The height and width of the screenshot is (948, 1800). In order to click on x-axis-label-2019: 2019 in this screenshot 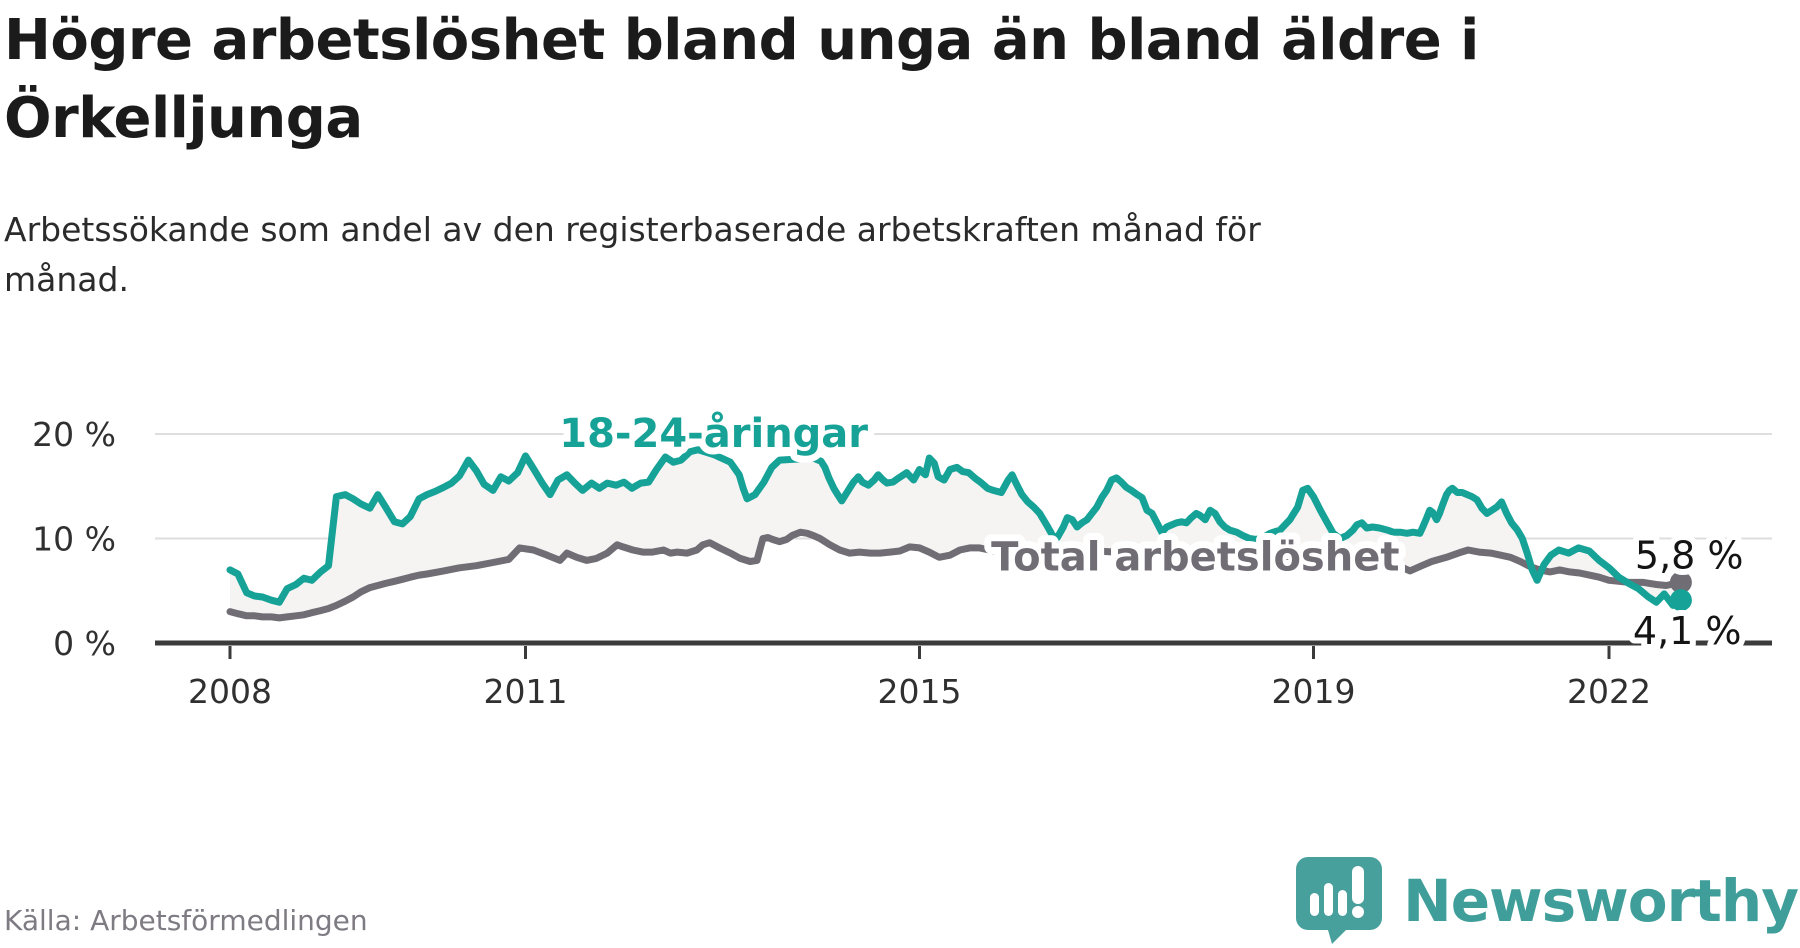, I will do `click(1314, 691)`.